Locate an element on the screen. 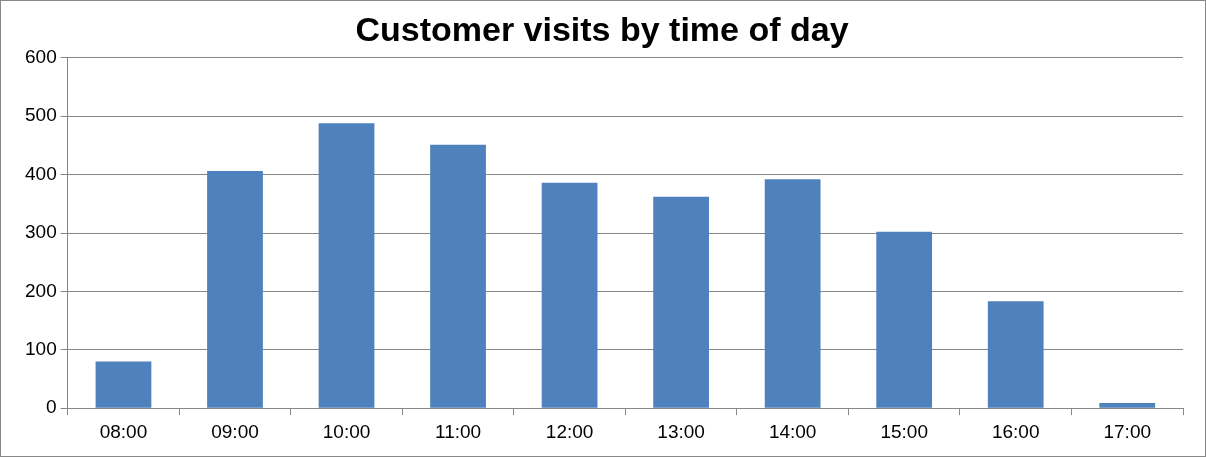 Image resolution: width=1206 pixels, height=457 pixels. y-tick-label: 300 is located at coordinates (41, 232).